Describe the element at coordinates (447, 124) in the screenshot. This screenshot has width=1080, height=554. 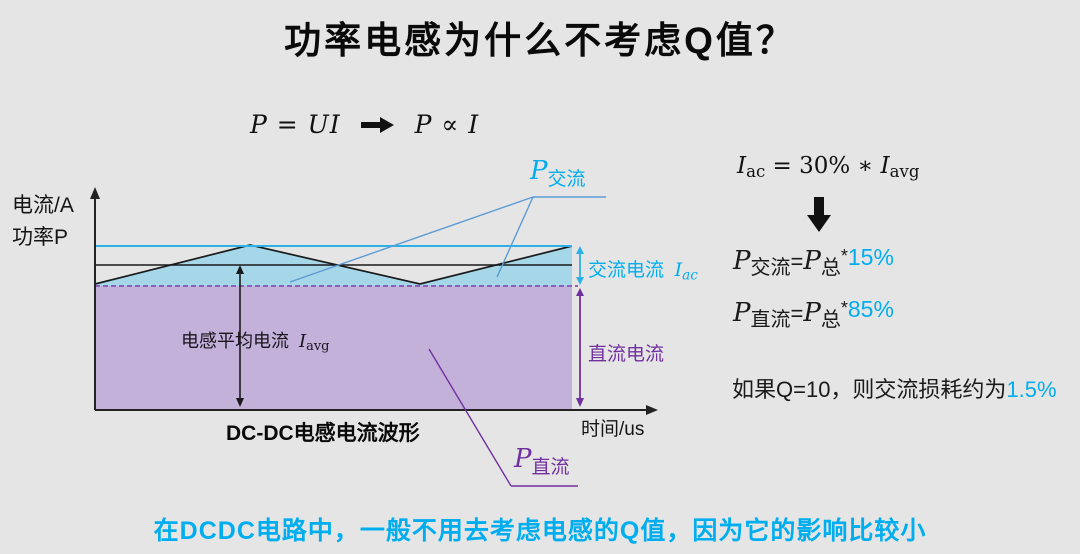
I see `formula-rhs: P ∝ I` at that location.